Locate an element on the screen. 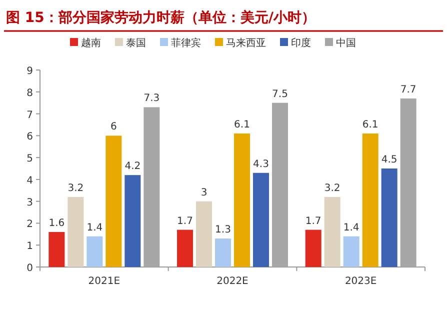 This screenshot has height=326, width=447. y-tick-label: 2 is located at coordinates (29, 224).